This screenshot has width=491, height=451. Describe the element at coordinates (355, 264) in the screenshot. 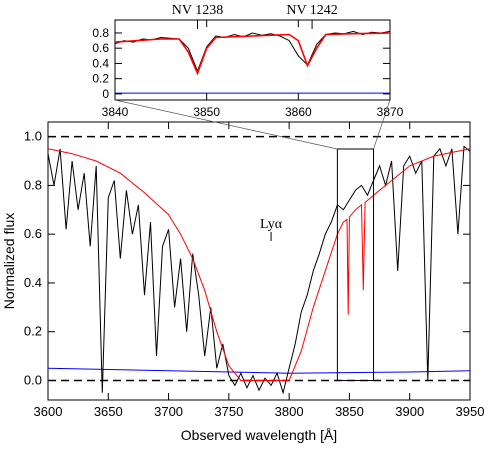

I see `zoom-box` at that location.